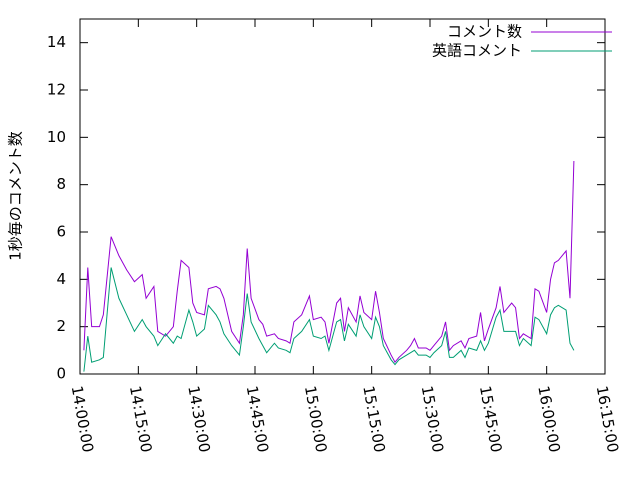 This screenshot has height=480, width=640. Describe the element at coordinates (548, 418) in the screenshot. I see `x-tick-label: 16:00:00` at that location.